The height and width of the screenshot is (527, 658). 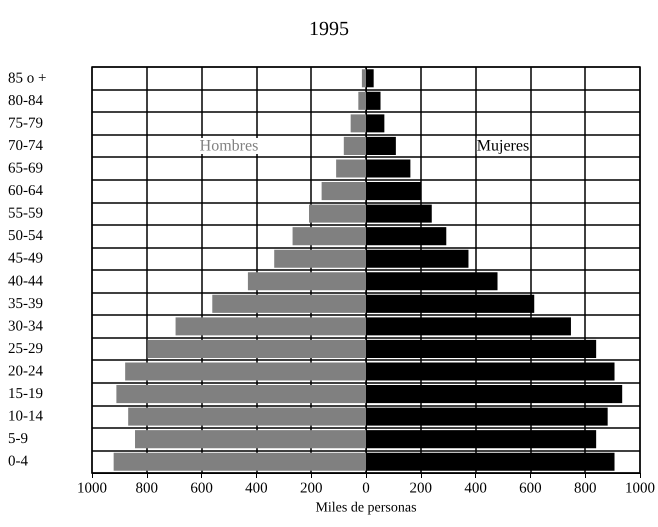 I want to click on x-tick-label: 0, so click(x=366, y=488).